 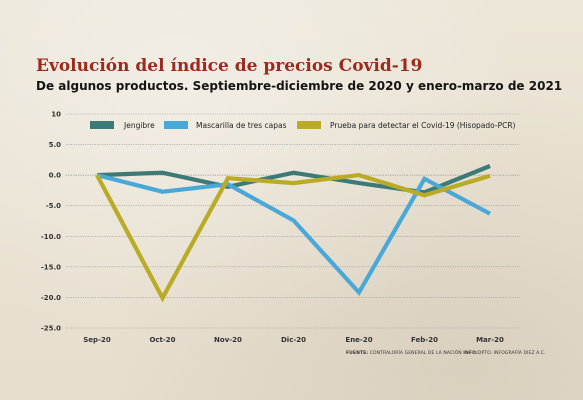 I want to click on legend-label: Mascarilla de tres capas, so click(x=241, y=125).